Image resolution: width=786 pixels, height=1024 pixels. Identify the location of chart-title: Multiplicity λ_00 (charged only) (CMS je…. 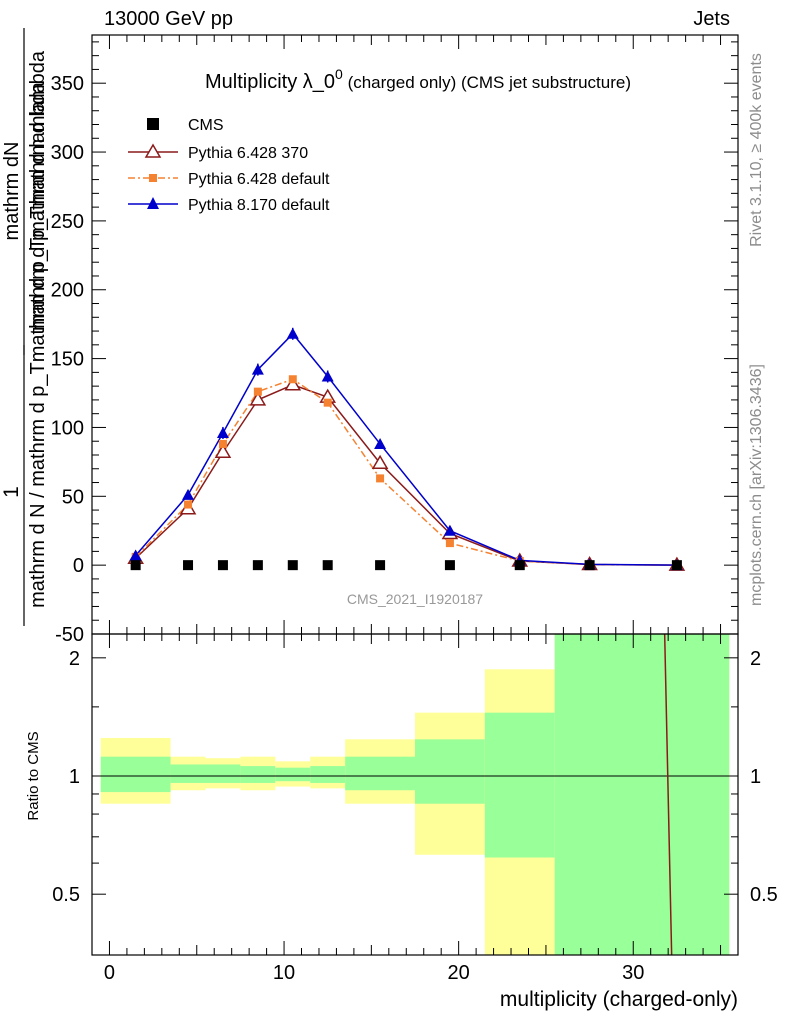
(418, 79).